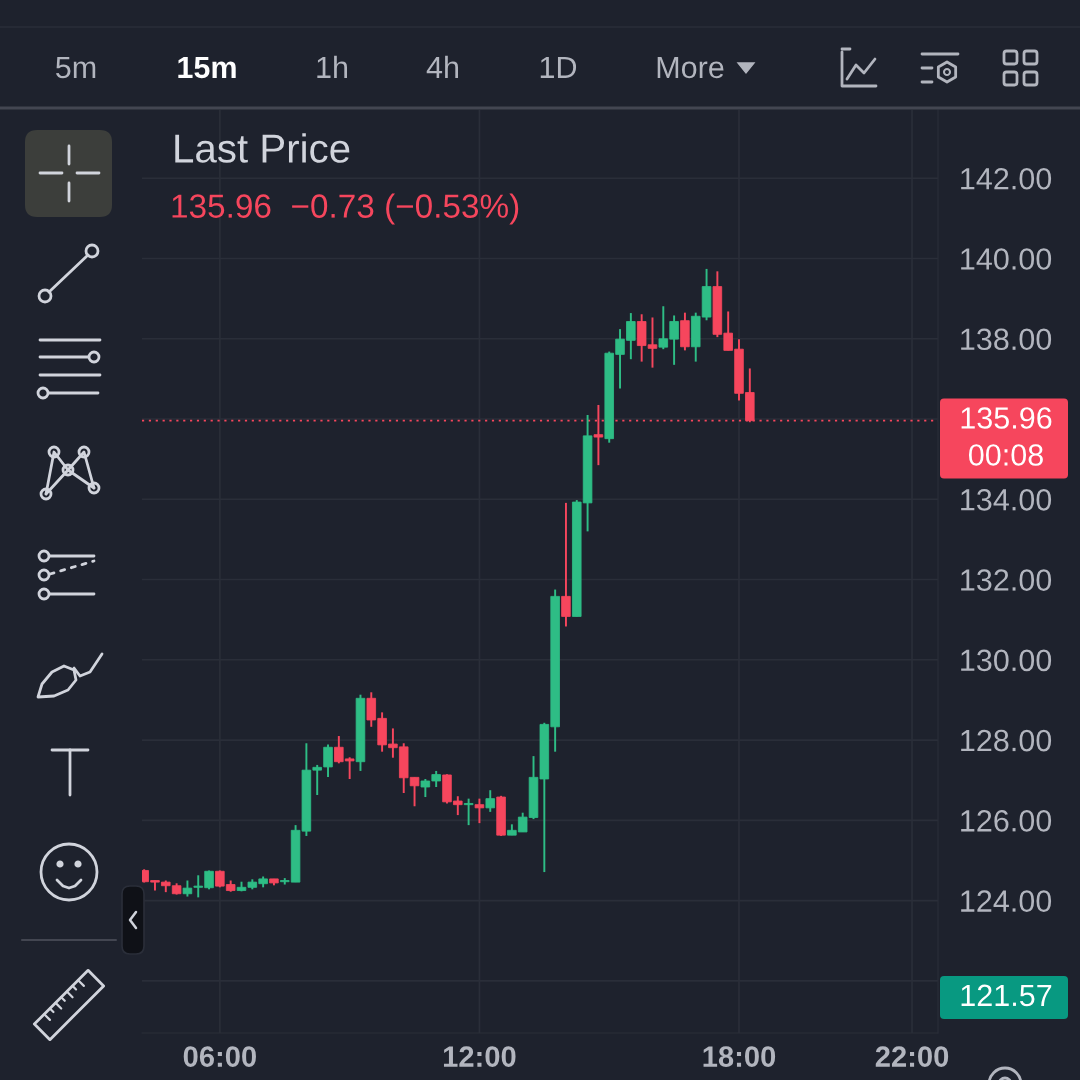  Describe the element at coordinates (479, 1056) in the screenshot. I see `x-tick-label: 12:00` at that location.